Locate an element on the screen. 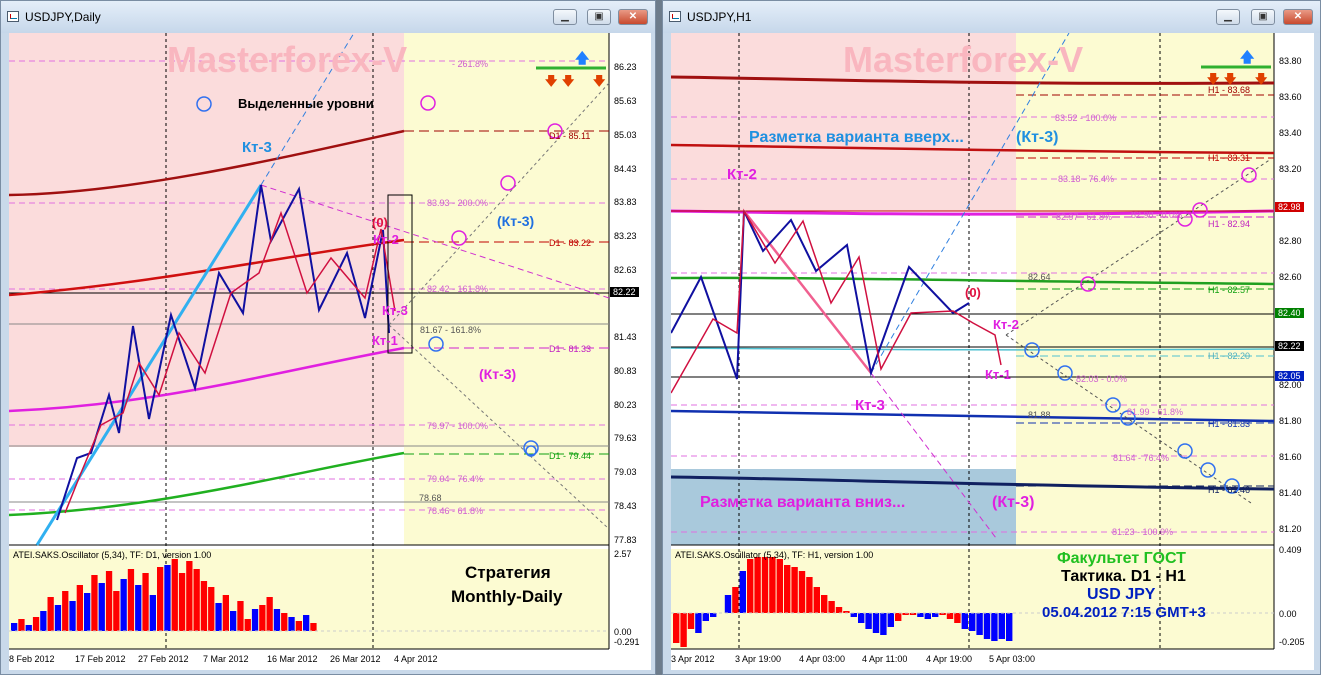  price-label: 84.43 is located at coordinates (625, 169).